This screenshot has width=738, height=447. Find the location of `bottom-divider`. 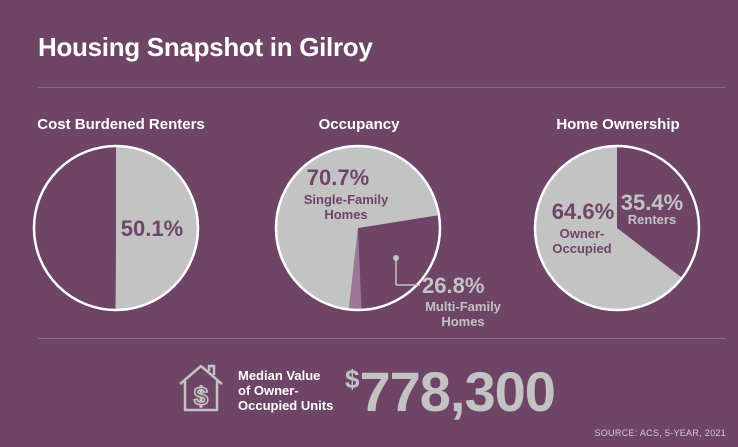

bottom-divider is located at coordinates (382, 338).